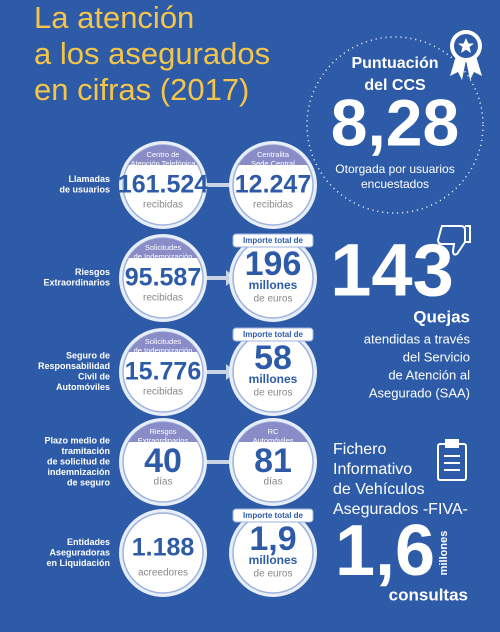  What do you see at coordinates (163, 548) in the screenshot?
I see `circle-value: 1.188` at bounding box center [163, 548].